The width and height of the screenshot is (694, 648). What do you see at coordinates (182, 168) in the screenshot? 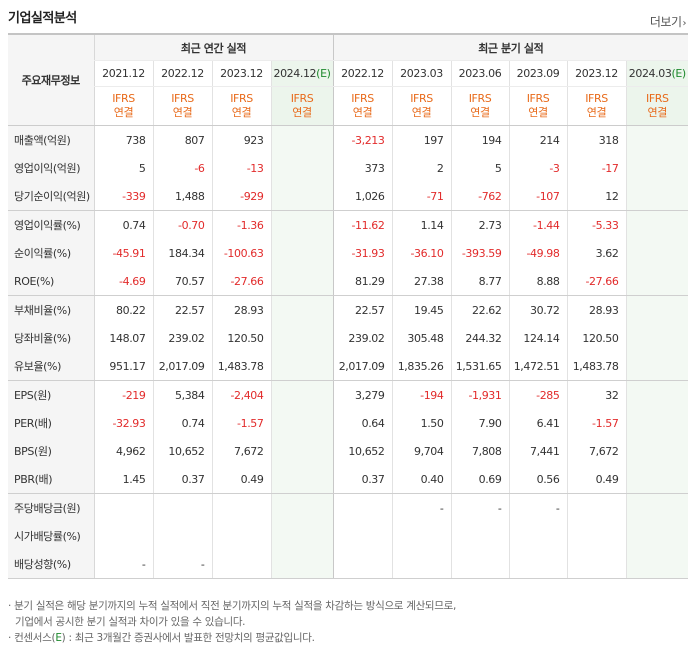
I see `value-cell: -6` at bounding box center [182, 168].